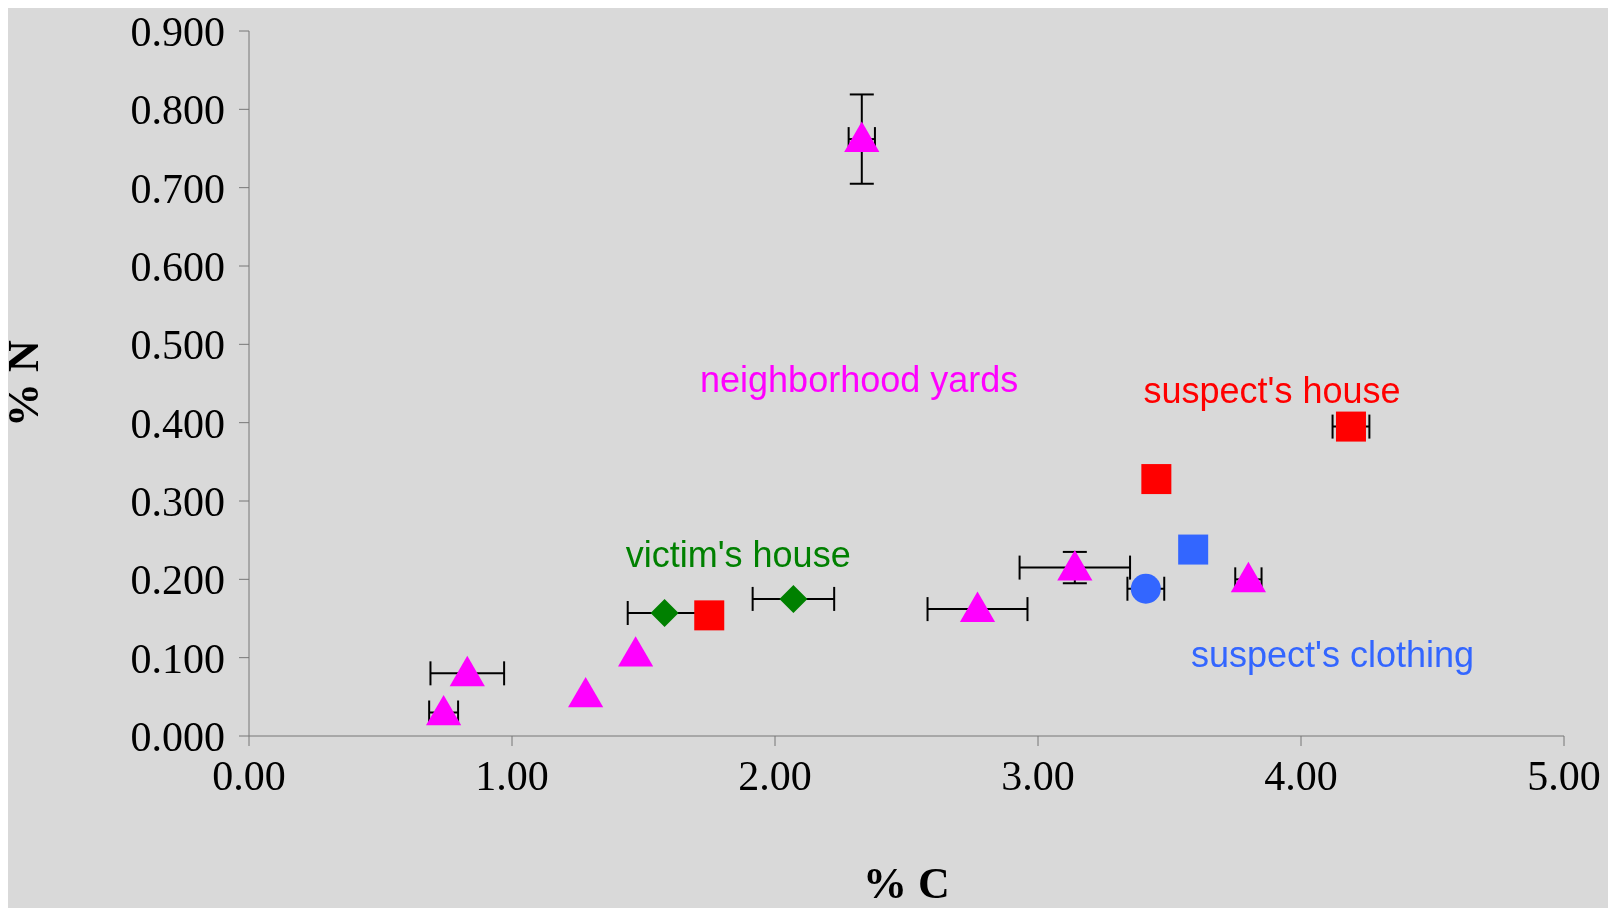 The image size is (1619, 919). What do you see at coordinates (177, 658) in the screenshot?
I see `y-tick-label: 0.100` at bounding box center [177, 658].